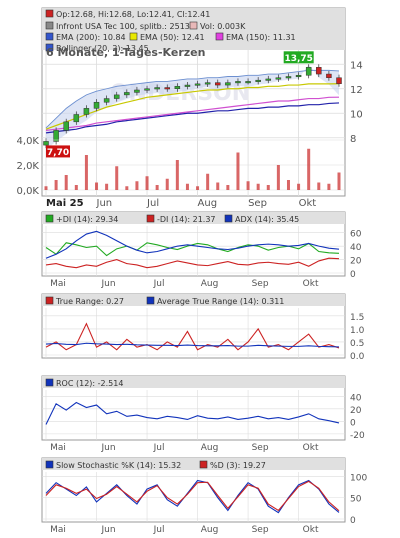  Describe the element at coordinates (356, 114) in the screenshot. I see `price-axis-tick: 10` at that location.